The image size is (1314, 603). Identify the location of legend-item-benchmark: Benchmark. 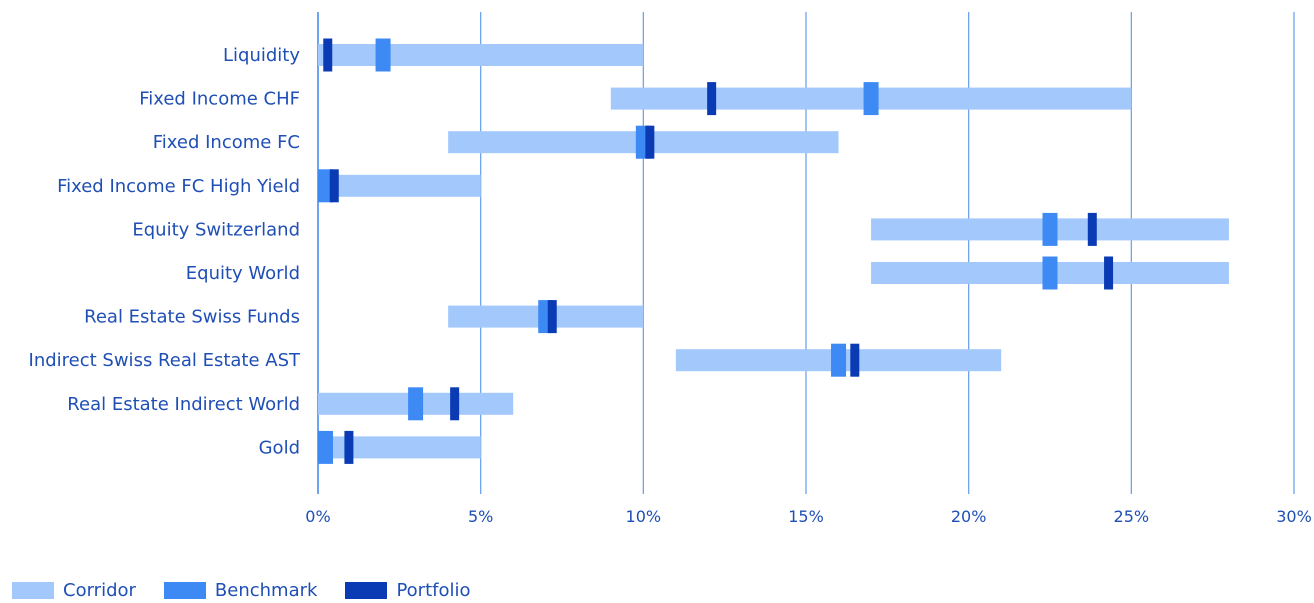
(240, 590).